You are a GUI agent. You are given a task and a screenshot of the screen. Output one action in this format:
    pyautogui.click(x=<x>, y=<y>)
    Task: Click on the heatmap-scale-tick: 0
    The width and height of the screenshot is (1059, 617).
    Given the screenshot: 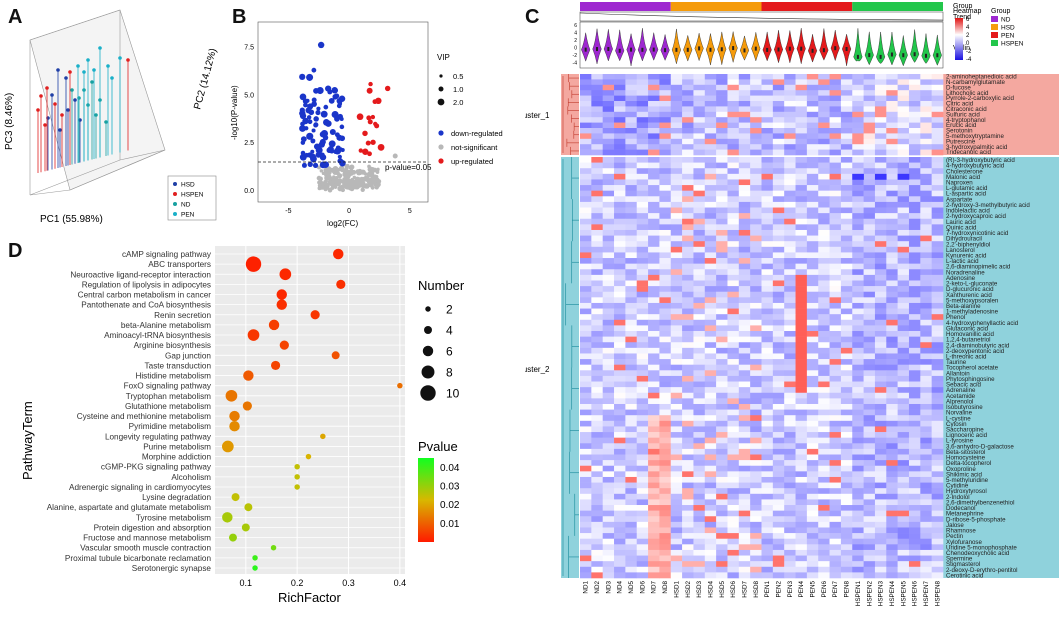 What is the action you would take?
    pyautogui.click(x=968, y=44)
    